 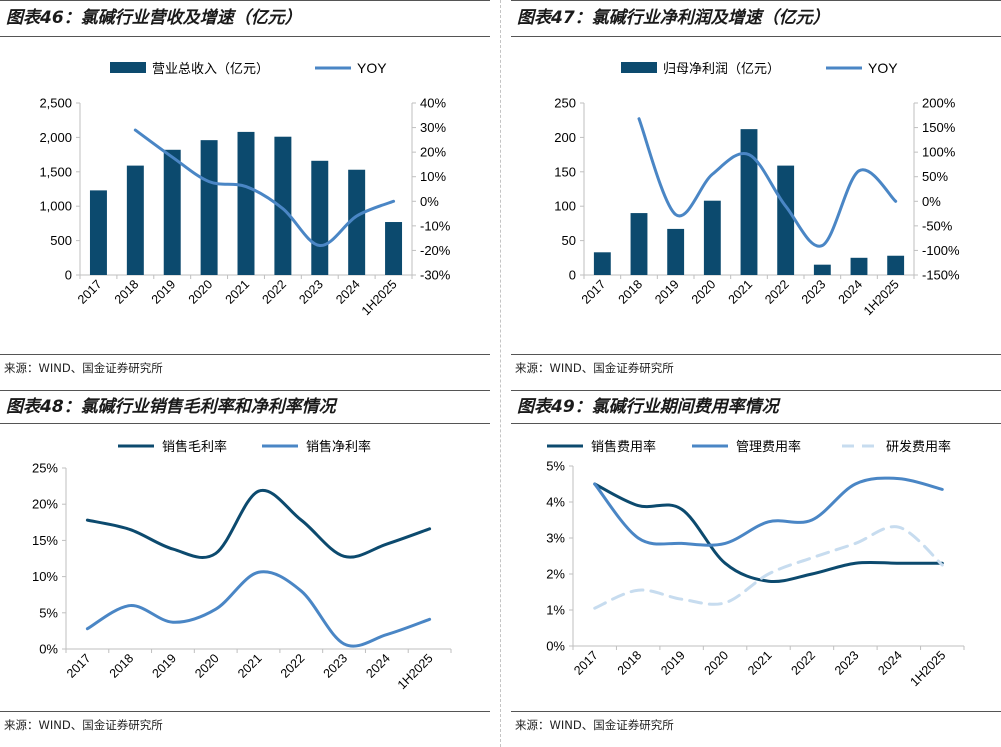 What do you see at coordinates (433, 103) in the screenshot?
I see `y-tick-label-right: 40%` at bounding box center [433, 103].